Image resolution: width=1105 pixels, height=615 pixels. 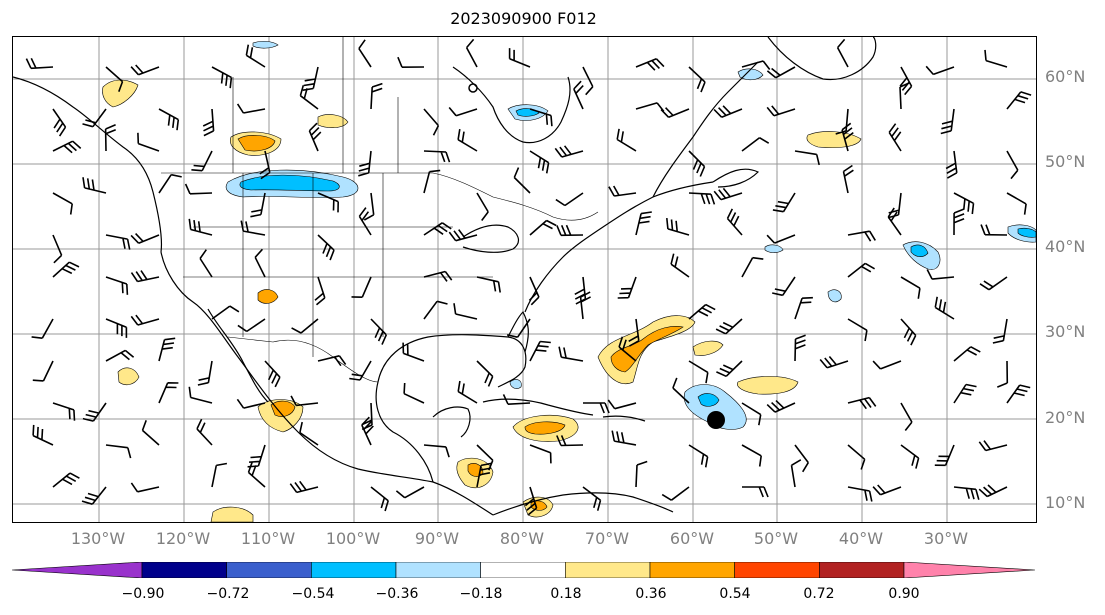 I want to click on colorbar-tick: 0.90, so click(x=904, y=594).